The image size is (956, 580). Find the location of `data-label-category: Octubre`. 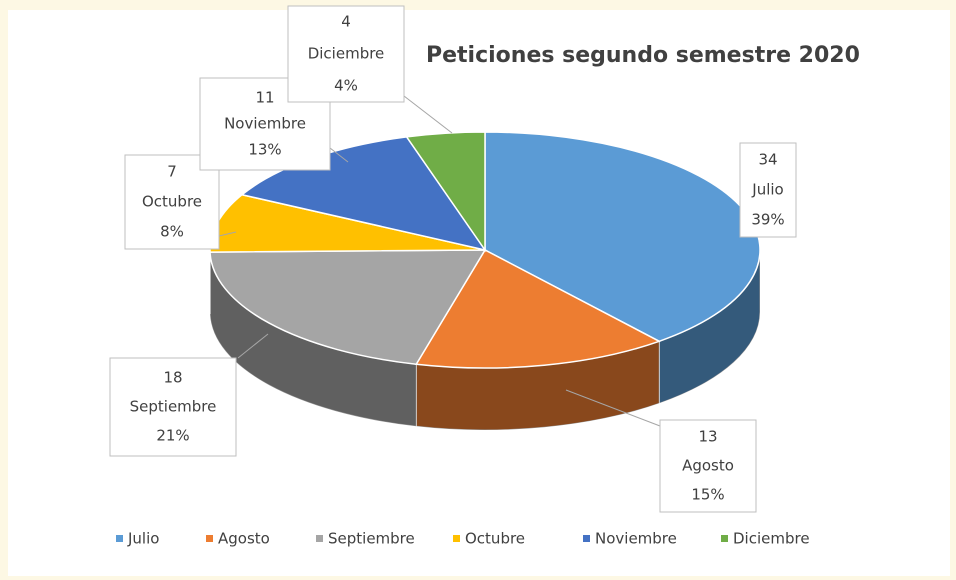

data-label-category: Octubre is located at coordinates (172, 202).